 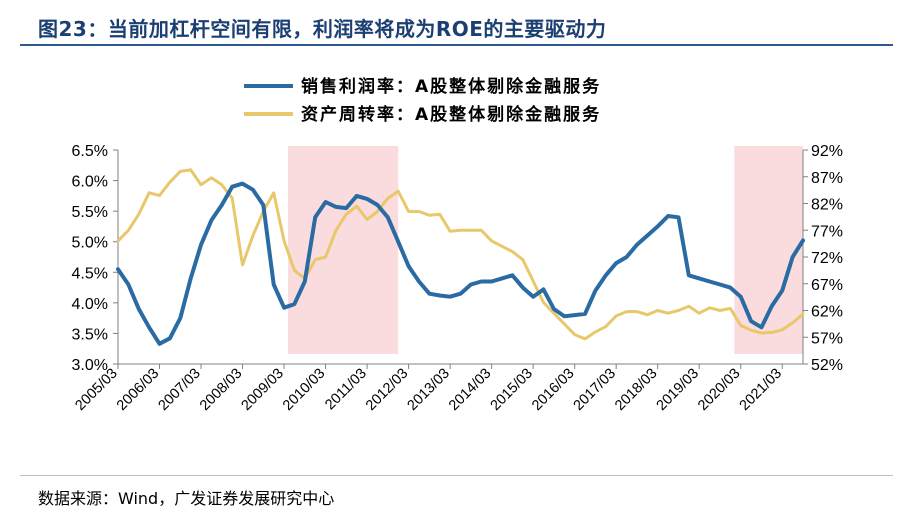 I want to click on title-divider, so click(x=456, y=45).